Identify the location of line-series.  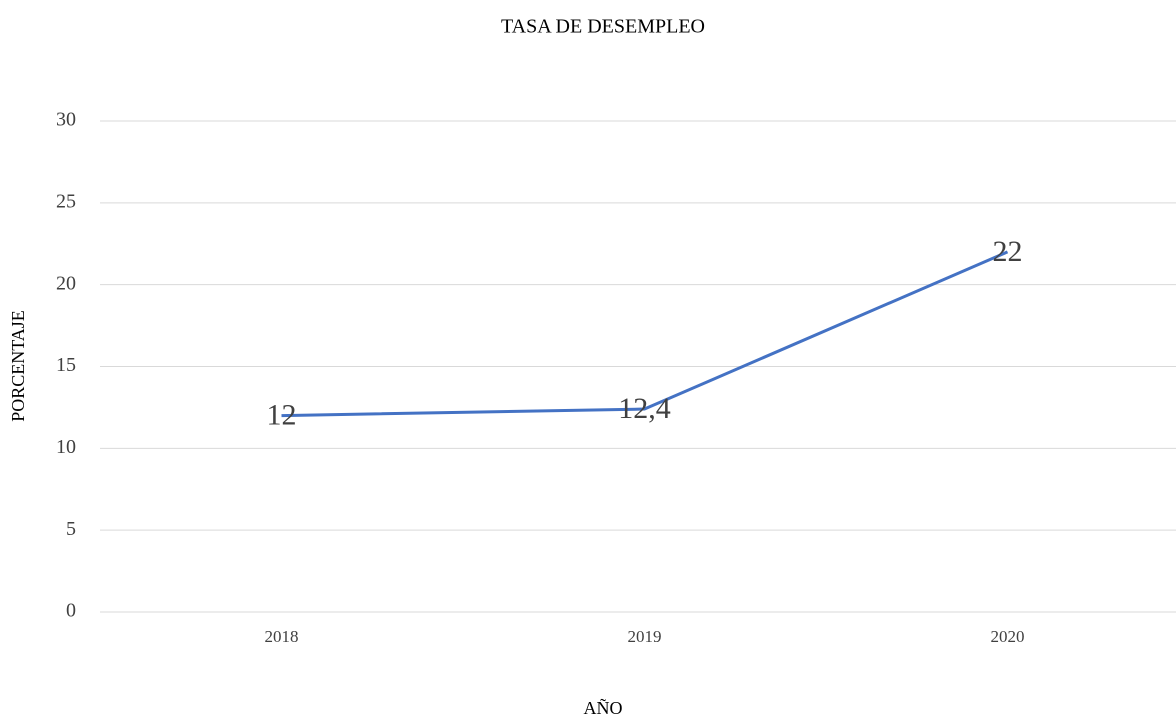
(645, 334).